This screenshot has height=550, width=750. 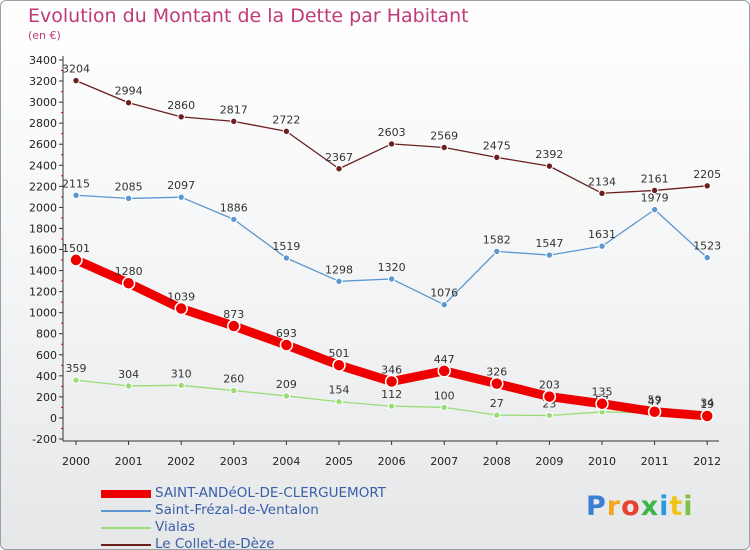 I want to click on x-tick-label: 2007, so click(x=444, y=461).